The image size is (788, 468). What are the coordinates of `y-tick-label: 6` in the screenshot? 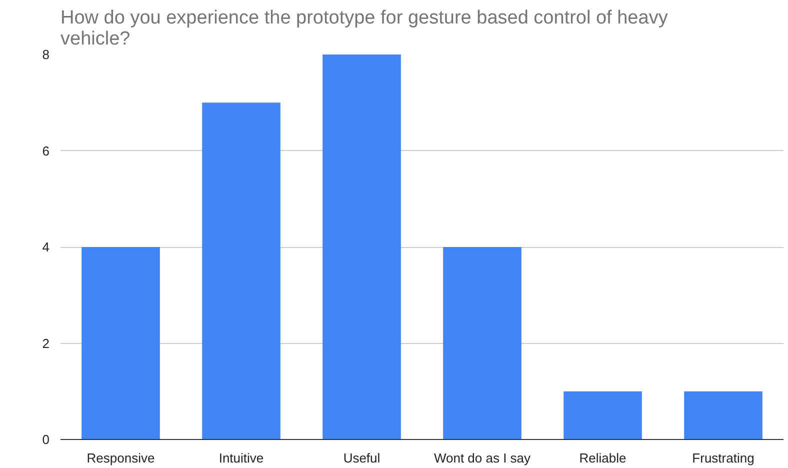 It's located at (46, 150).